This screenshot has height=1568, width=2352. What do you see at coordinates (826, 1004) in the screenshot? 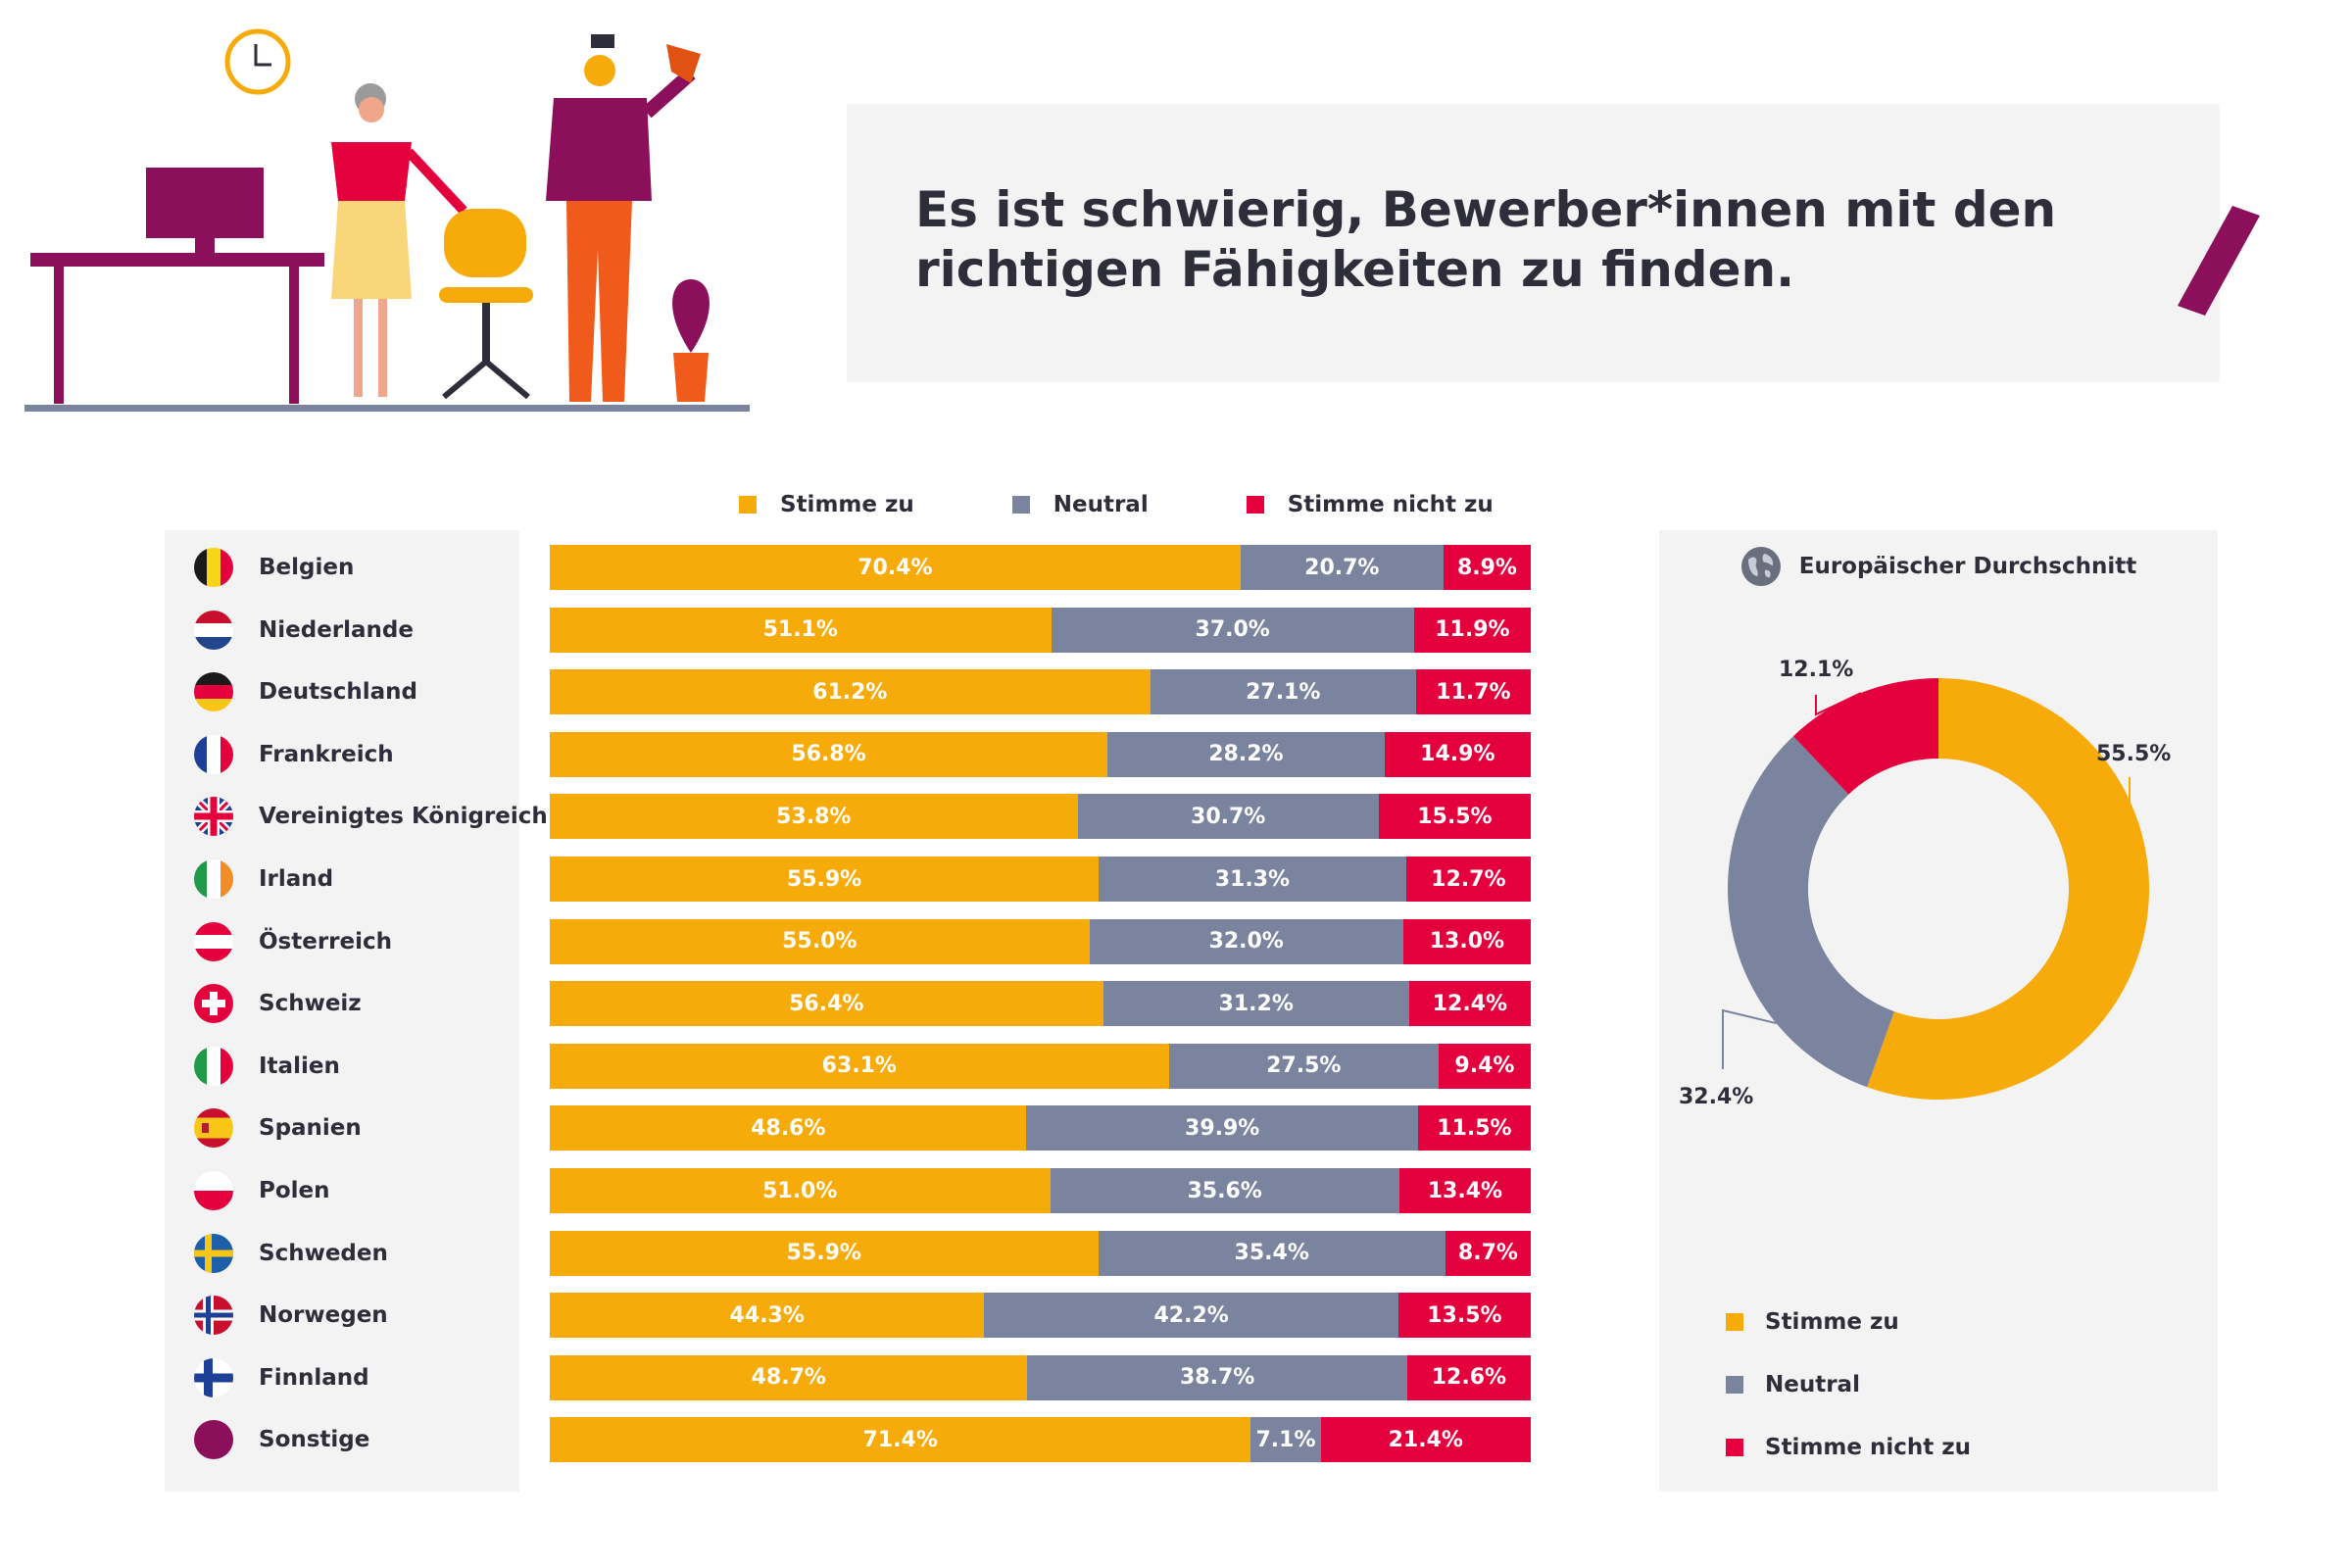
I see `bar-segment-agree: 56.4%` at bounding box center [826, 1004].